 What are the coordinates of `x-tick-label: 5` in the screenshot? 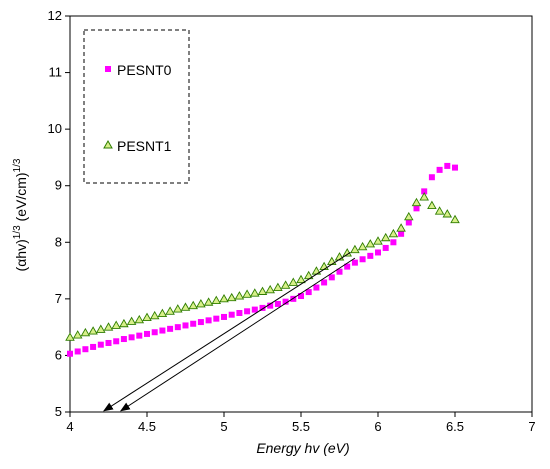 It's located at (223, 426).